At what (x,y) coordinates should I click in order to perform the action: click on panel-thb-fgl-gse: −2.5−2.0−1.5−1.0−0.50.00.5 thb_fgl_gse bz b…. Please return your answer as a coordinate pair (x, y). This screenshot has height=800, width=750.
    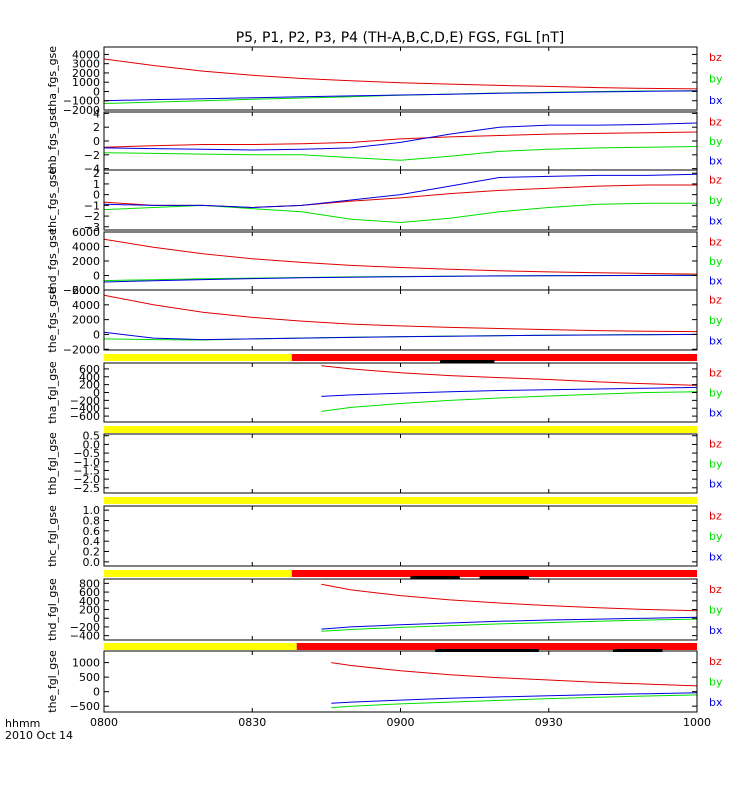
    Looking at the image, I should click on (384, 462).